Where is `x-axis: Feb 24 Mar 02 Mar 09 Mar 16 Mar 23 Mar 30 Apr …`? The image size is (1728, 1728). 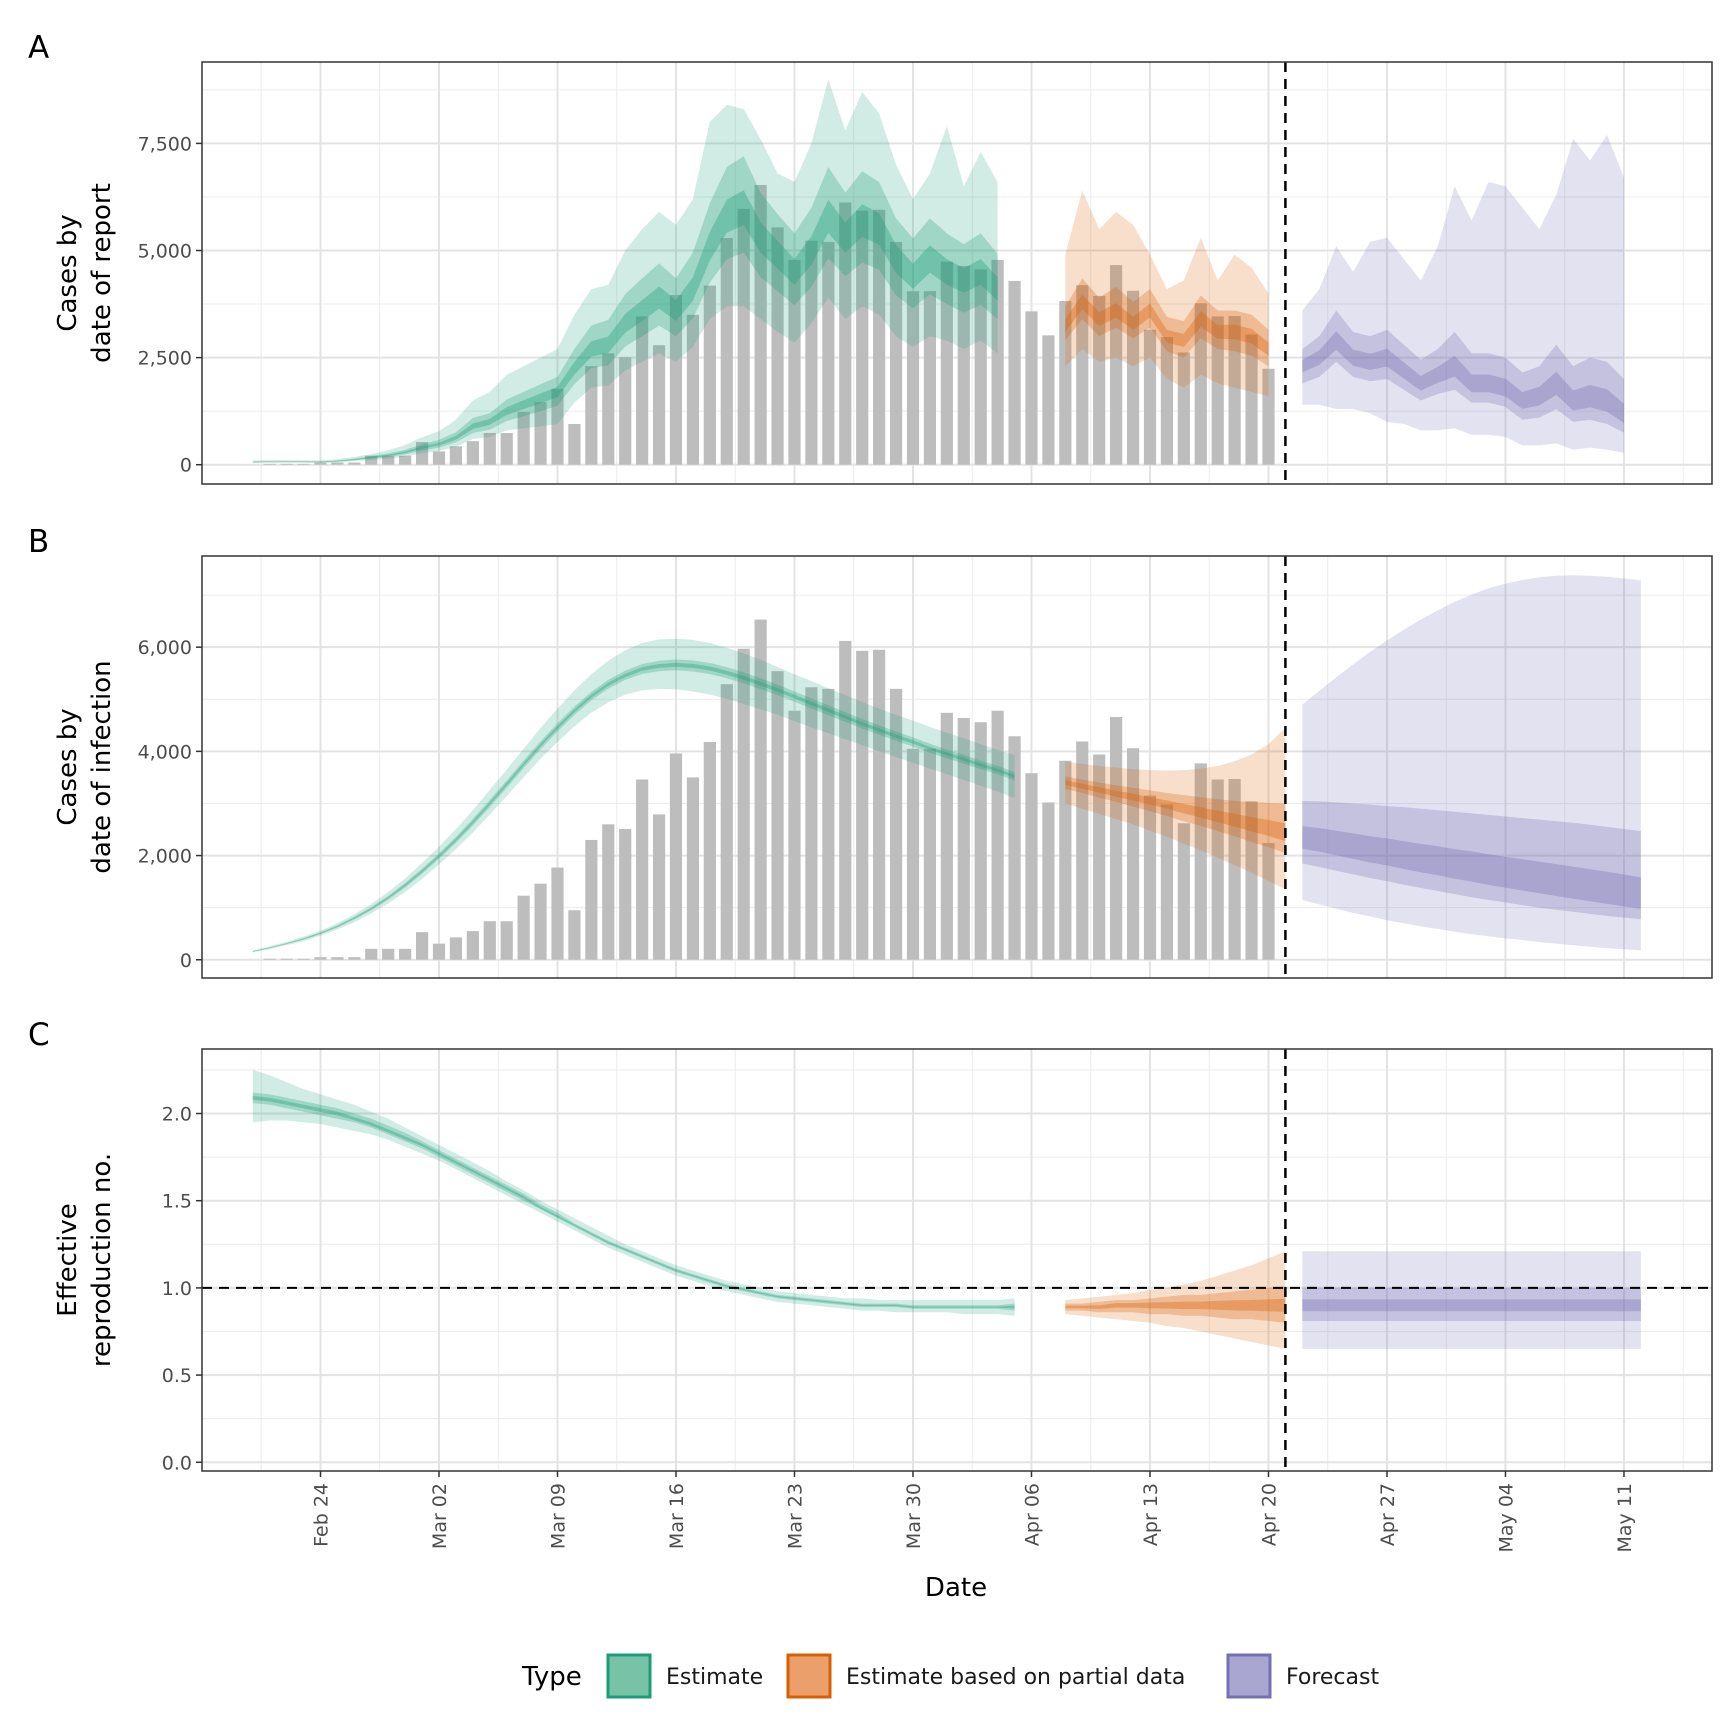 x-axis: Feb 24 Mar 02 Mar 09 Mar 16 Mar 23 Mar 30 Apr … is located at coordinates (973, 1512).